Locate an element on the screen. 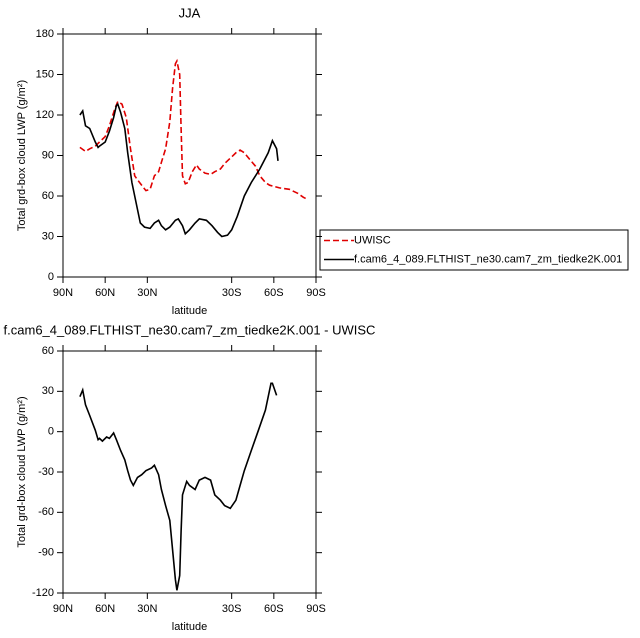  y-tick-label: 150 is located at coordinates (45, 74).